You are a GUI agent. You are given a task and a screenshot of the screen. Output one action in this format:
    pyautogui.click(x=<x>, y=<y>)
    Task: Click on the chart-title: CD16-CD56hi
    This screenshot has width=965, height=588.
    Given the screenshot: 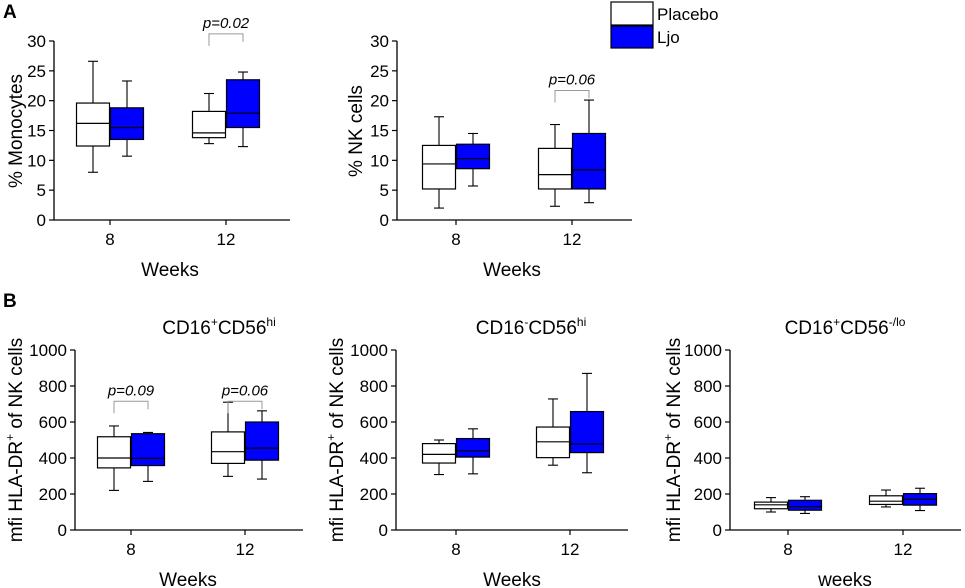 What is the action you would take?
    pyautogui.click(x=531, y=327)
    